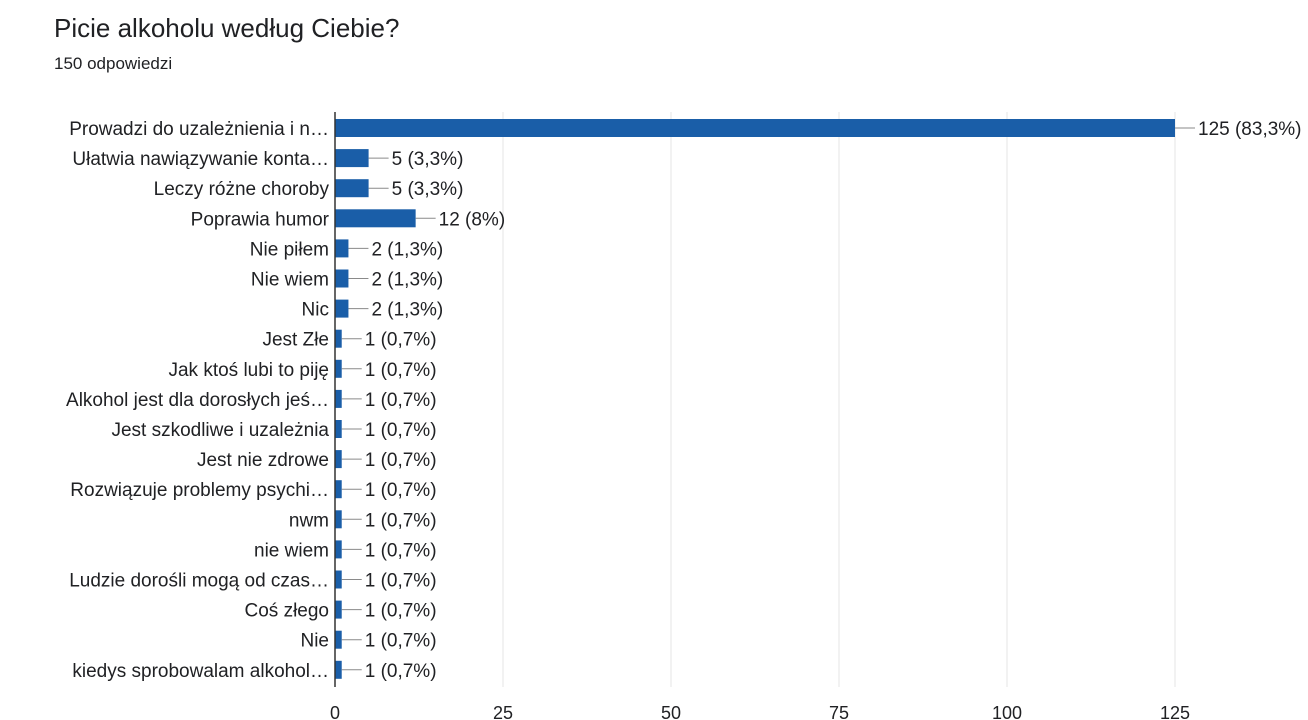  I want to click on x-tick-label: 75, so click(839, 711).